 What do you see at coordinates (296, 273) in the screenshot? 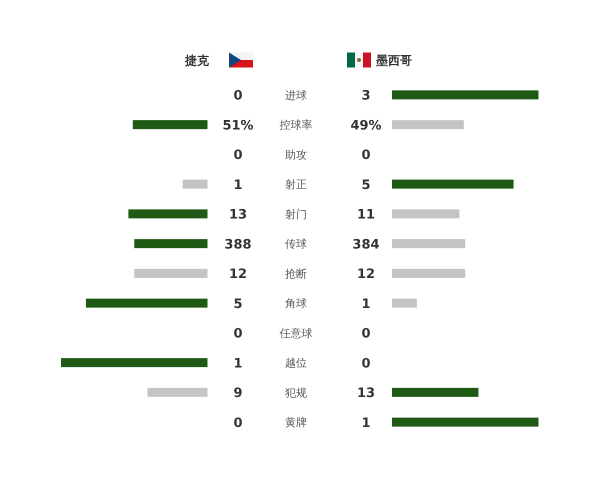
I see `y-tick-label: 抢断` at bounding box center [296, 273].